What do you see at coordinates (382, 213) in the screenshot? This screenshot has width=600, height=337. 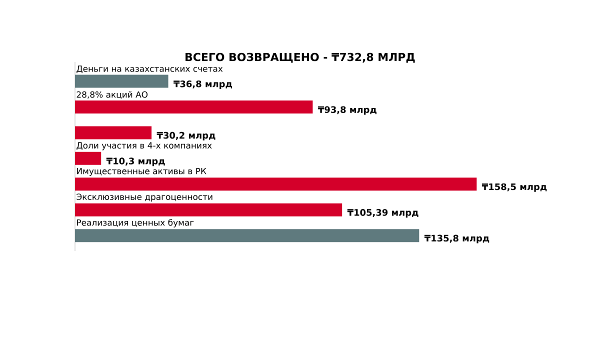 I see `data-label: ₸105,39 млрд` at bounding box center [382, 213].